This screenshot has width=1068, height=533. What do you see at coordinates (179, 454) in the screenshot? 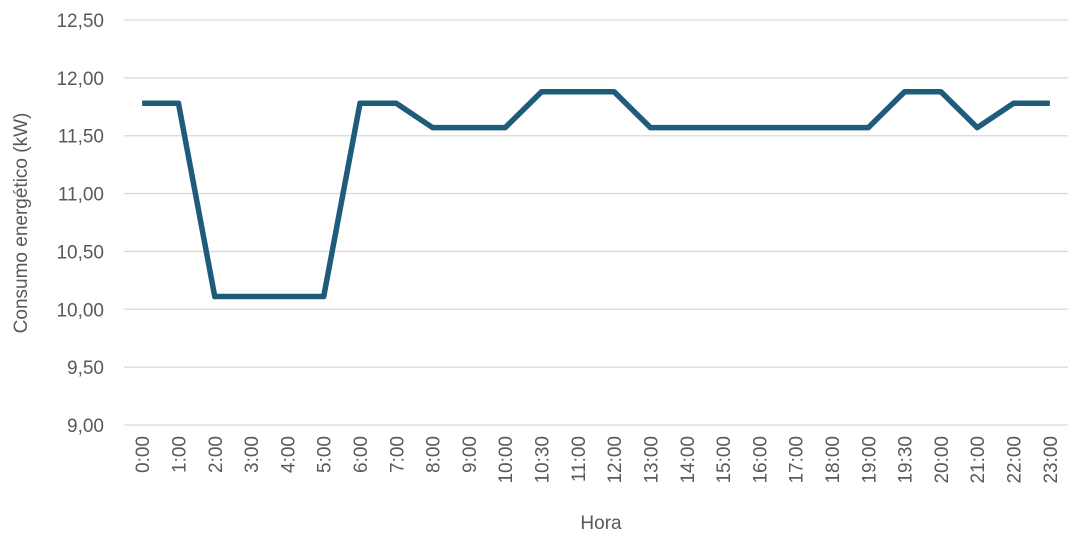
I see `x-tick-label: 1:00` at bounding box center [179, 454].